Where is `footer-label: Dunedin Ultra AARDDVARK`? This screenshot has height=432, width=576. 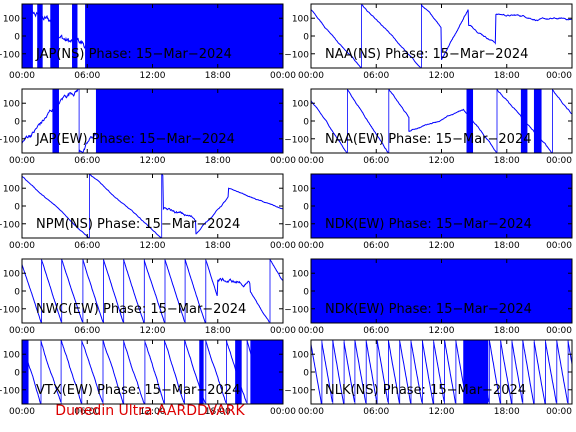 footer-label: Dunedin Ultra AARDDVARK is located at coordinates (150, 411).